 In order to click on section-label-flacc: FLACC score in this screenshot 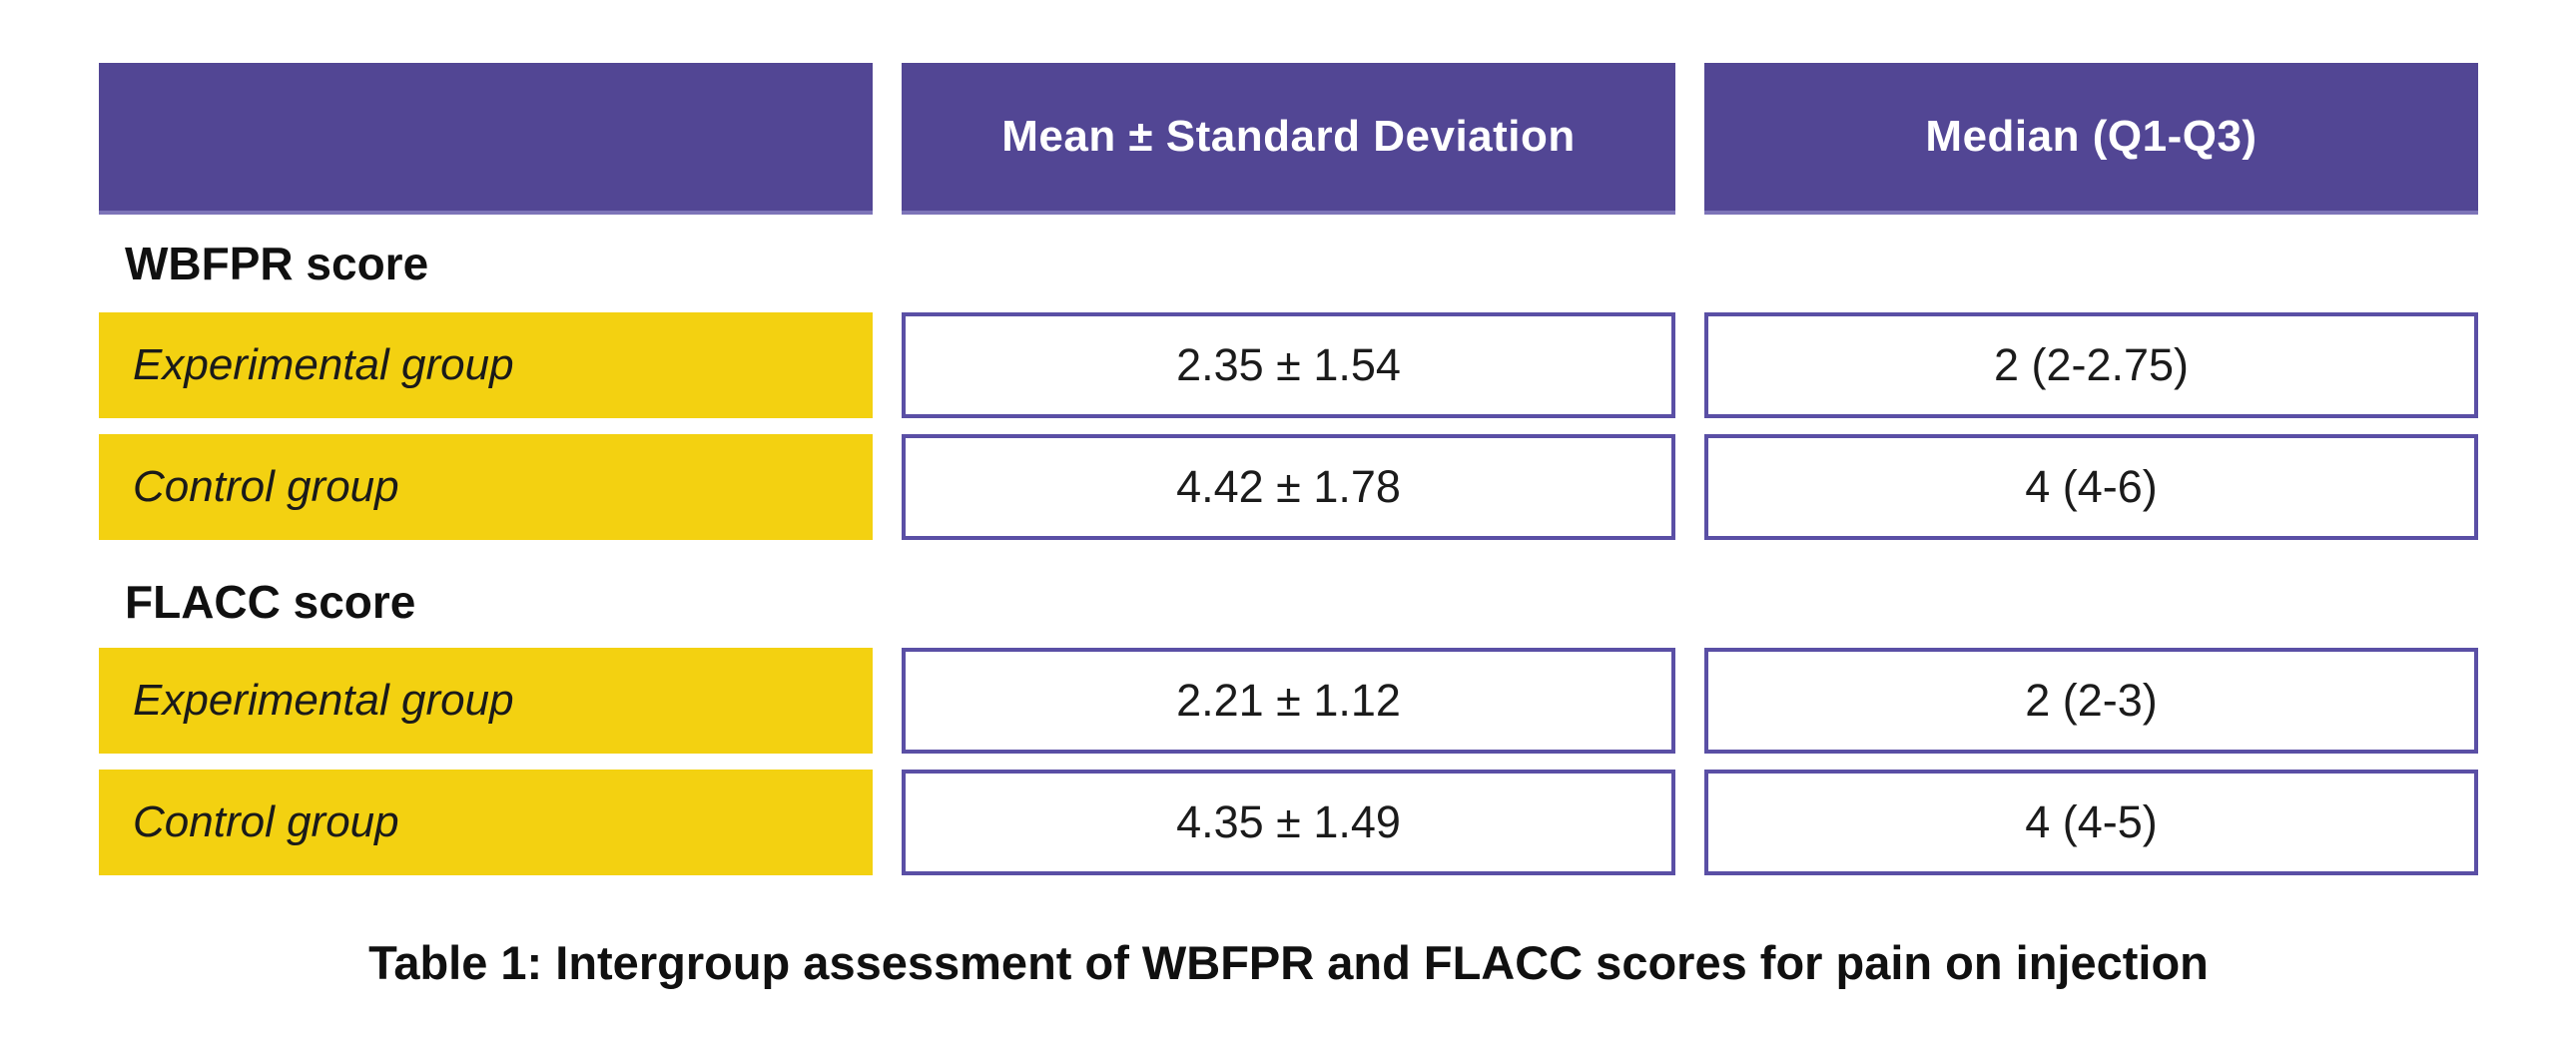, I will do `click(270, 602)`.